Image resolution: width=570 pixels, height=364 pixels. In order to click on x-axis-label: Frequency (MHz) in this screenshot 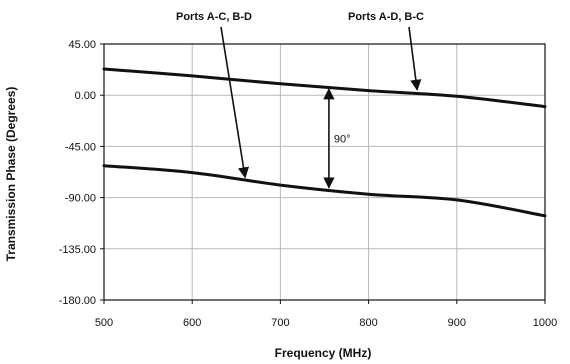, I will do `click(323, 353)`.